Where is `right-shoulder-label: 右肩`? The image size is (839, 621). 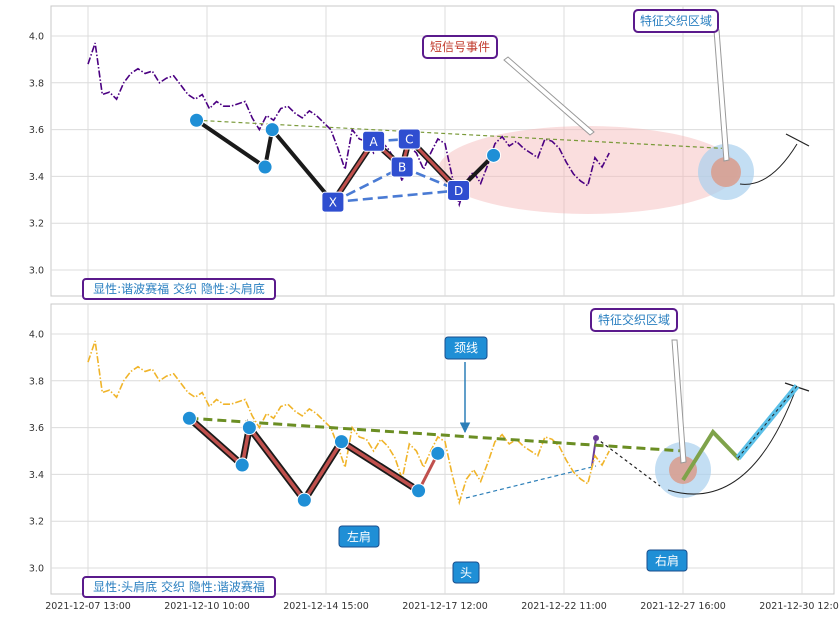 right-shoulder-label: 右肩 is located at coordinates (667, 560).